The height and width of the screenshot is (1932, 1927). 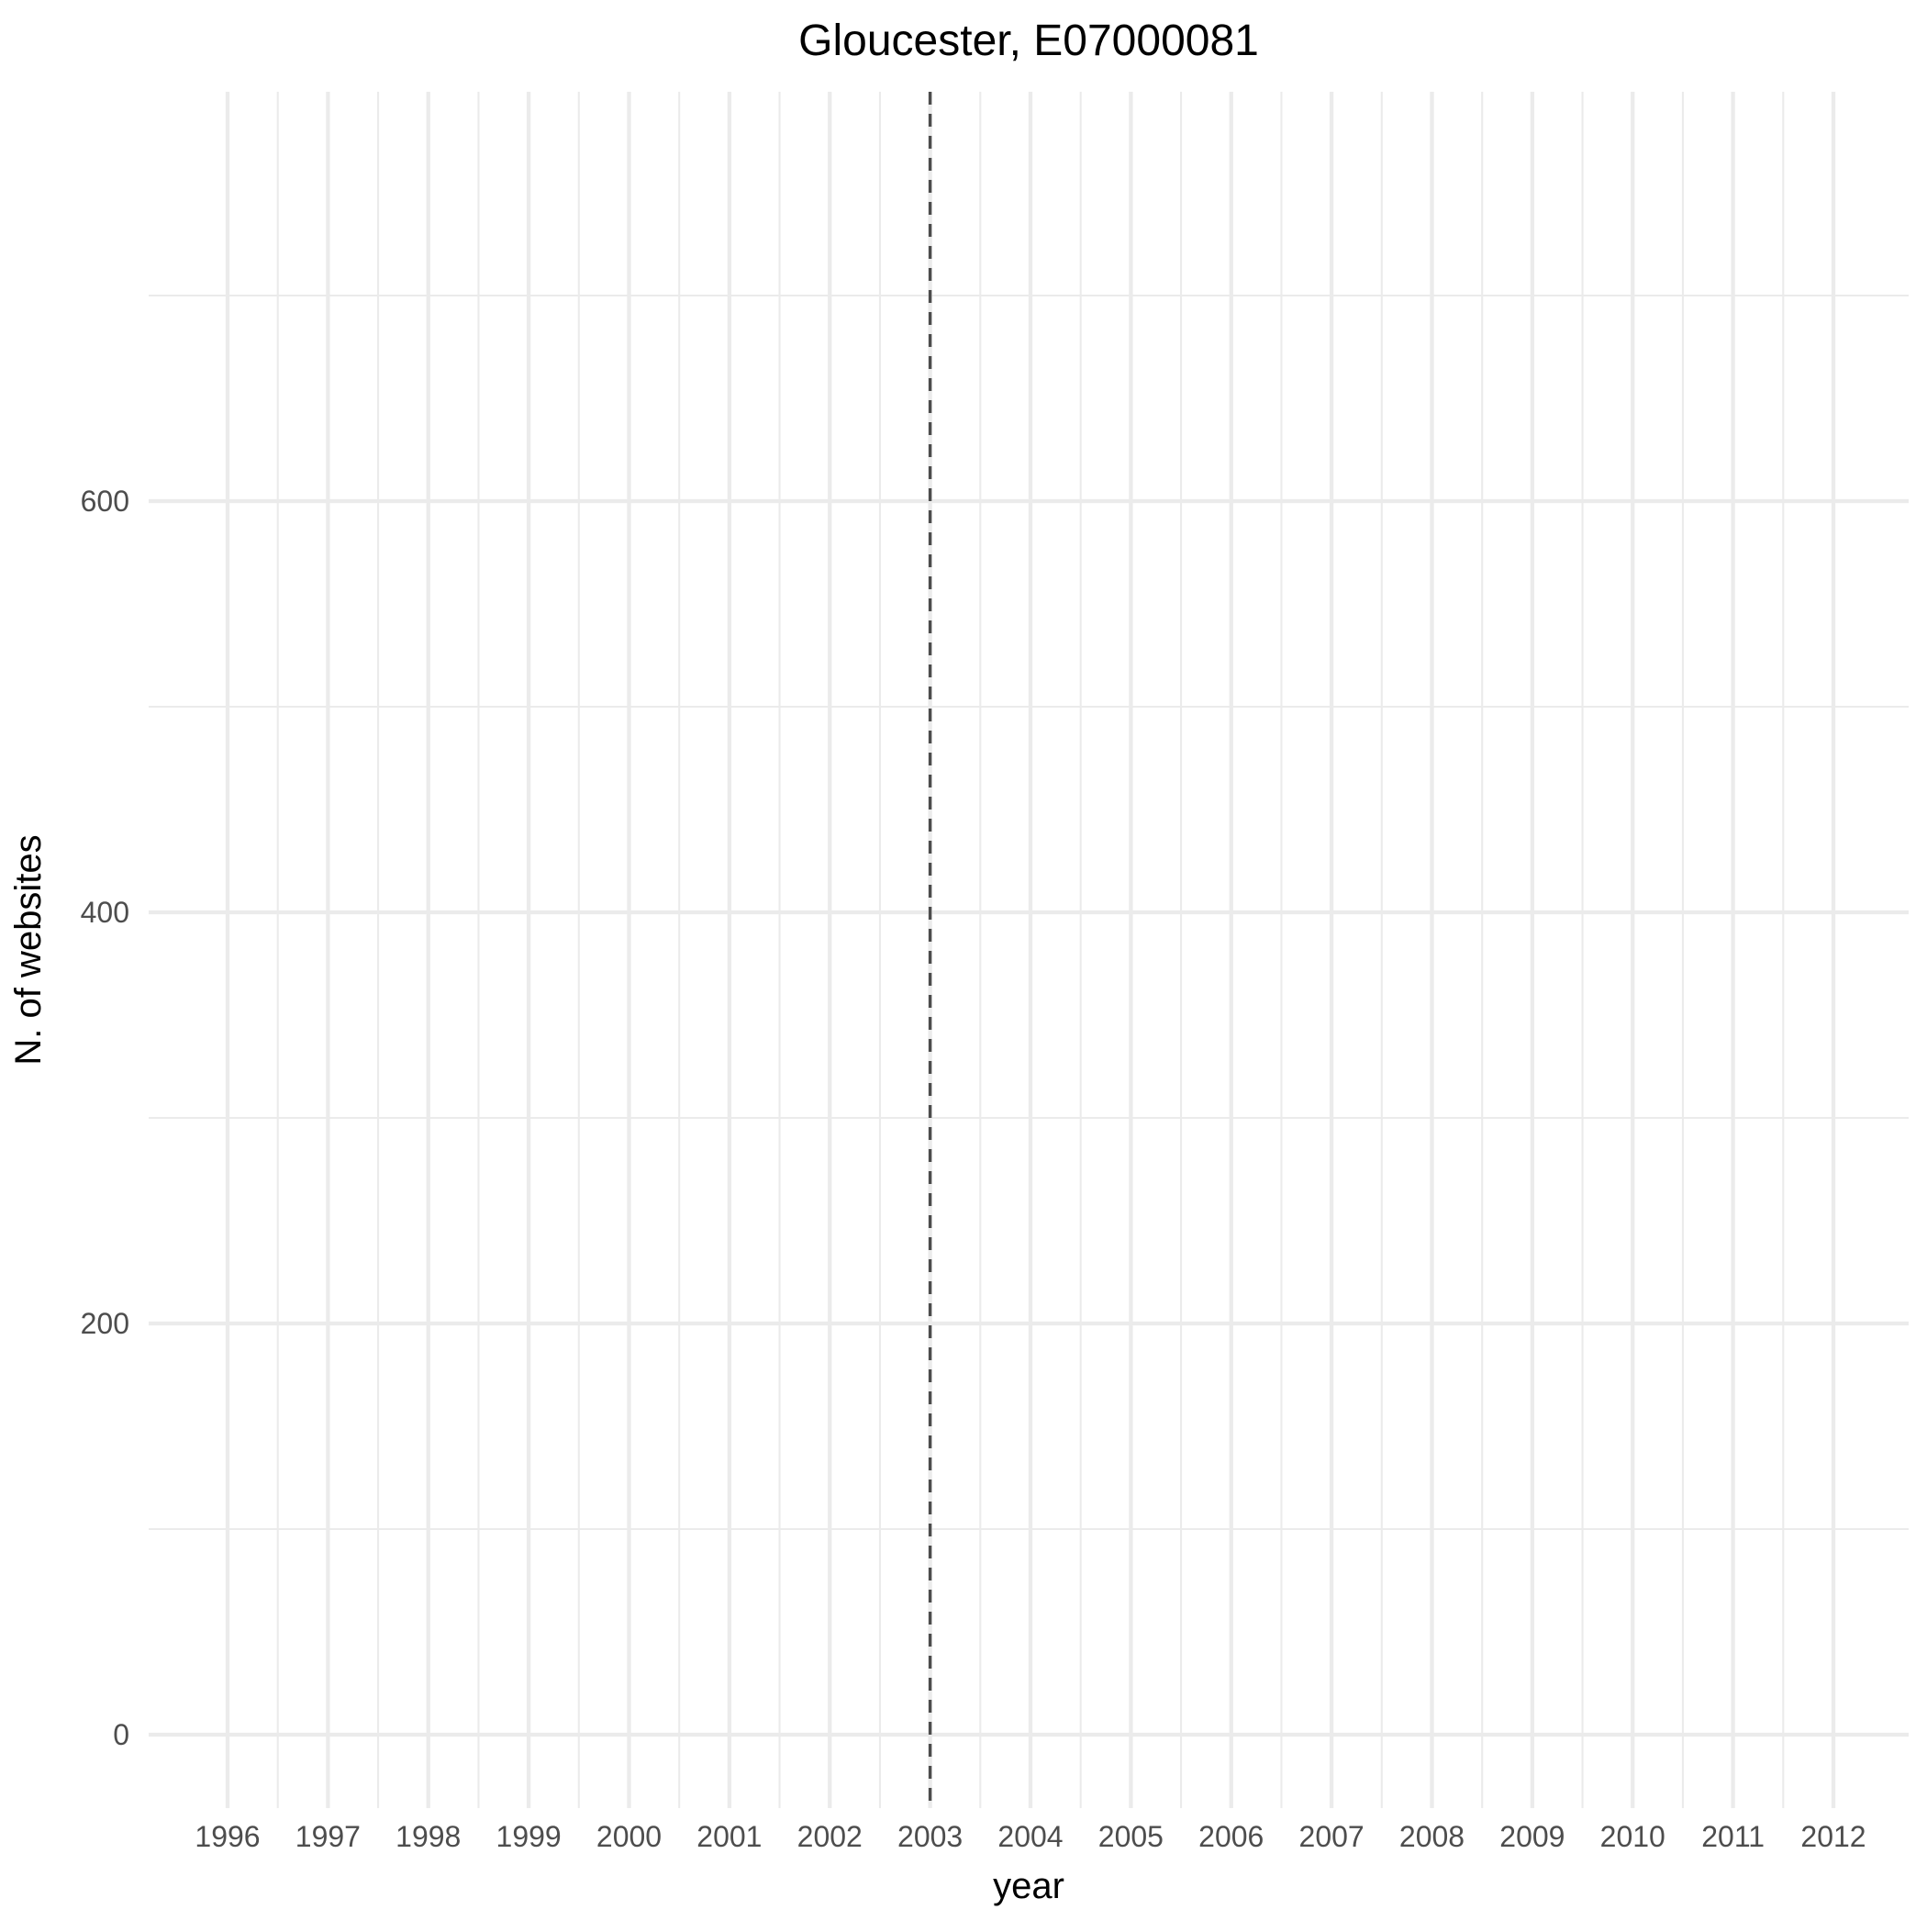 I want to click on x-tick-label: 2004, so click(x=1030, y=1836).